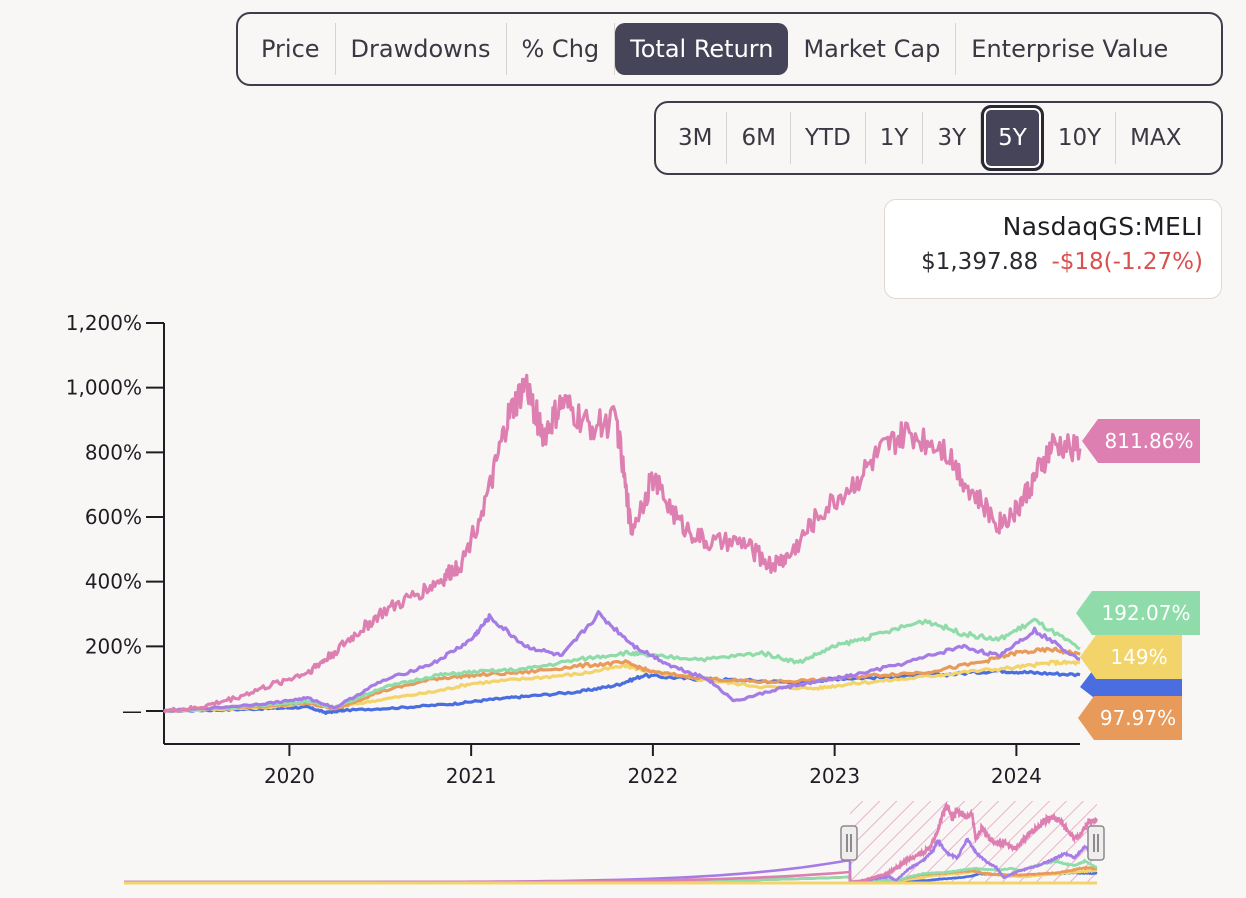  Describe the element at coordinates (702, 49) in the screenshot. I see `tab-total-return: Total Return` at that location.